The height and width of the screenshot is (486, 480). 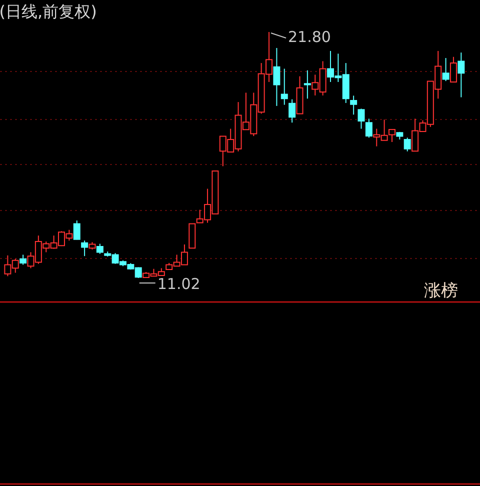 I want to click on annotation: 11.02, so click(x=178, y=284).